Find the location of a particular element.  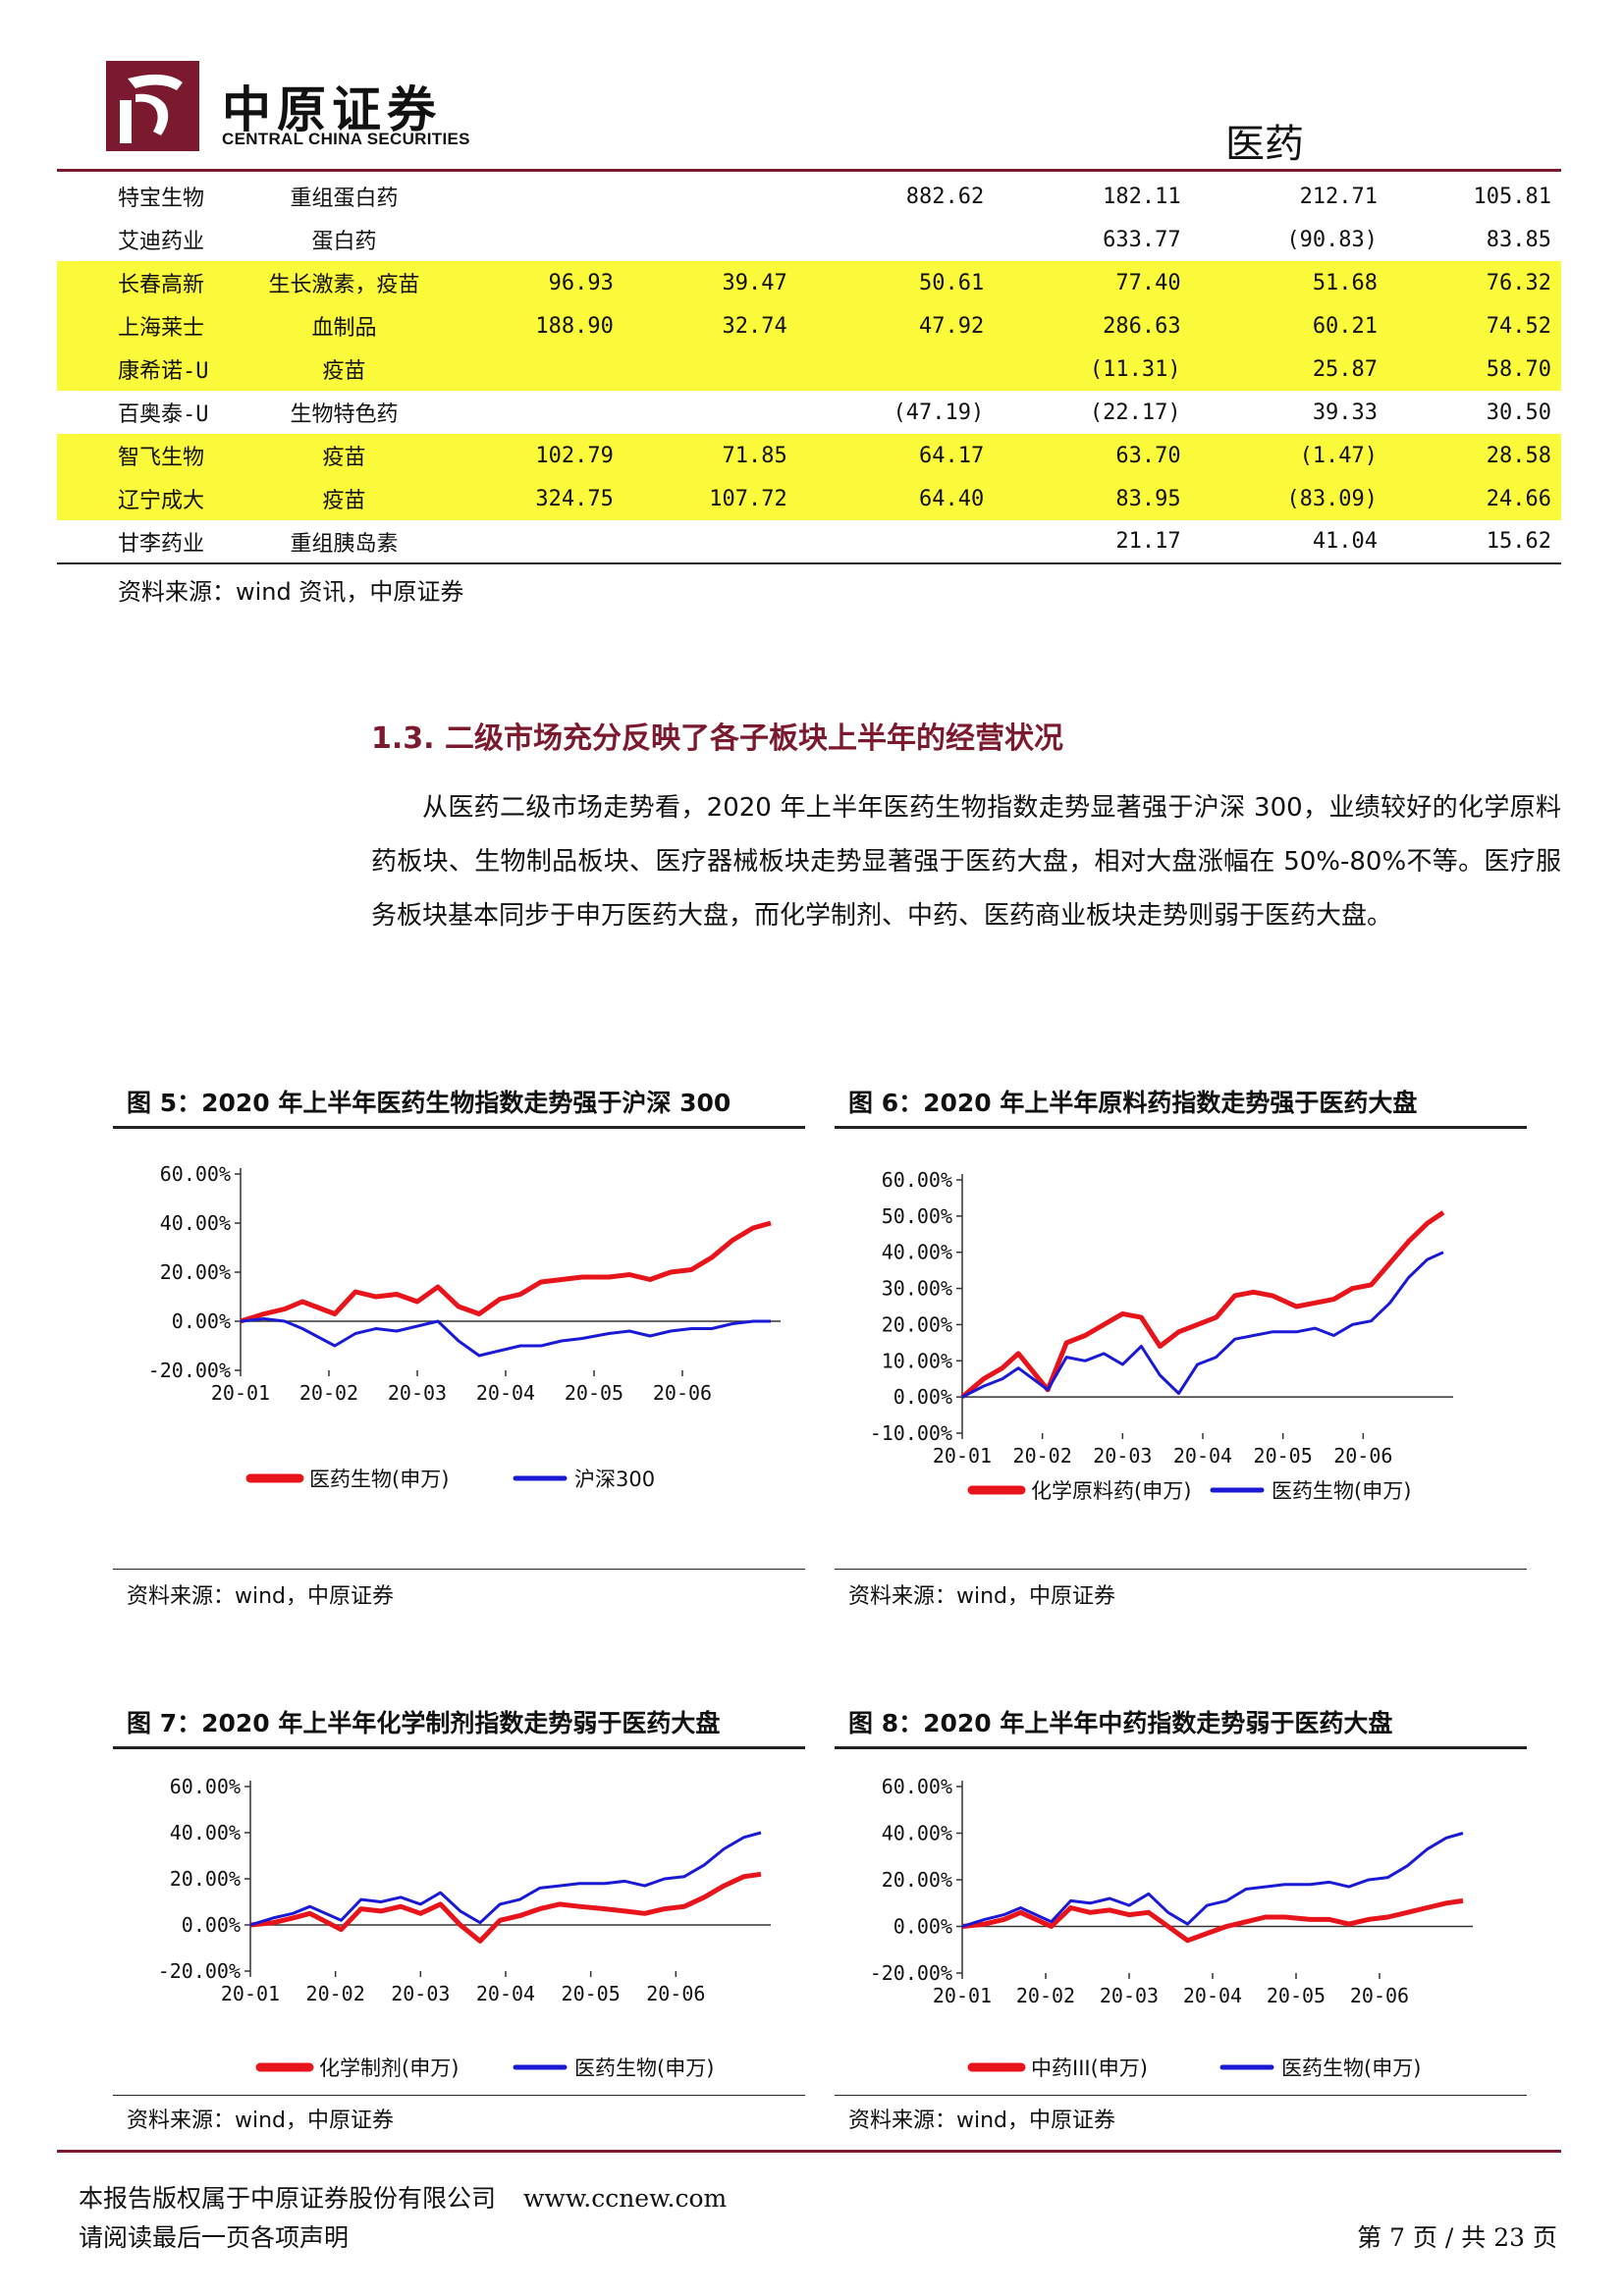

stock-name: 百奥泰-U is located at coordinates (163, 414).